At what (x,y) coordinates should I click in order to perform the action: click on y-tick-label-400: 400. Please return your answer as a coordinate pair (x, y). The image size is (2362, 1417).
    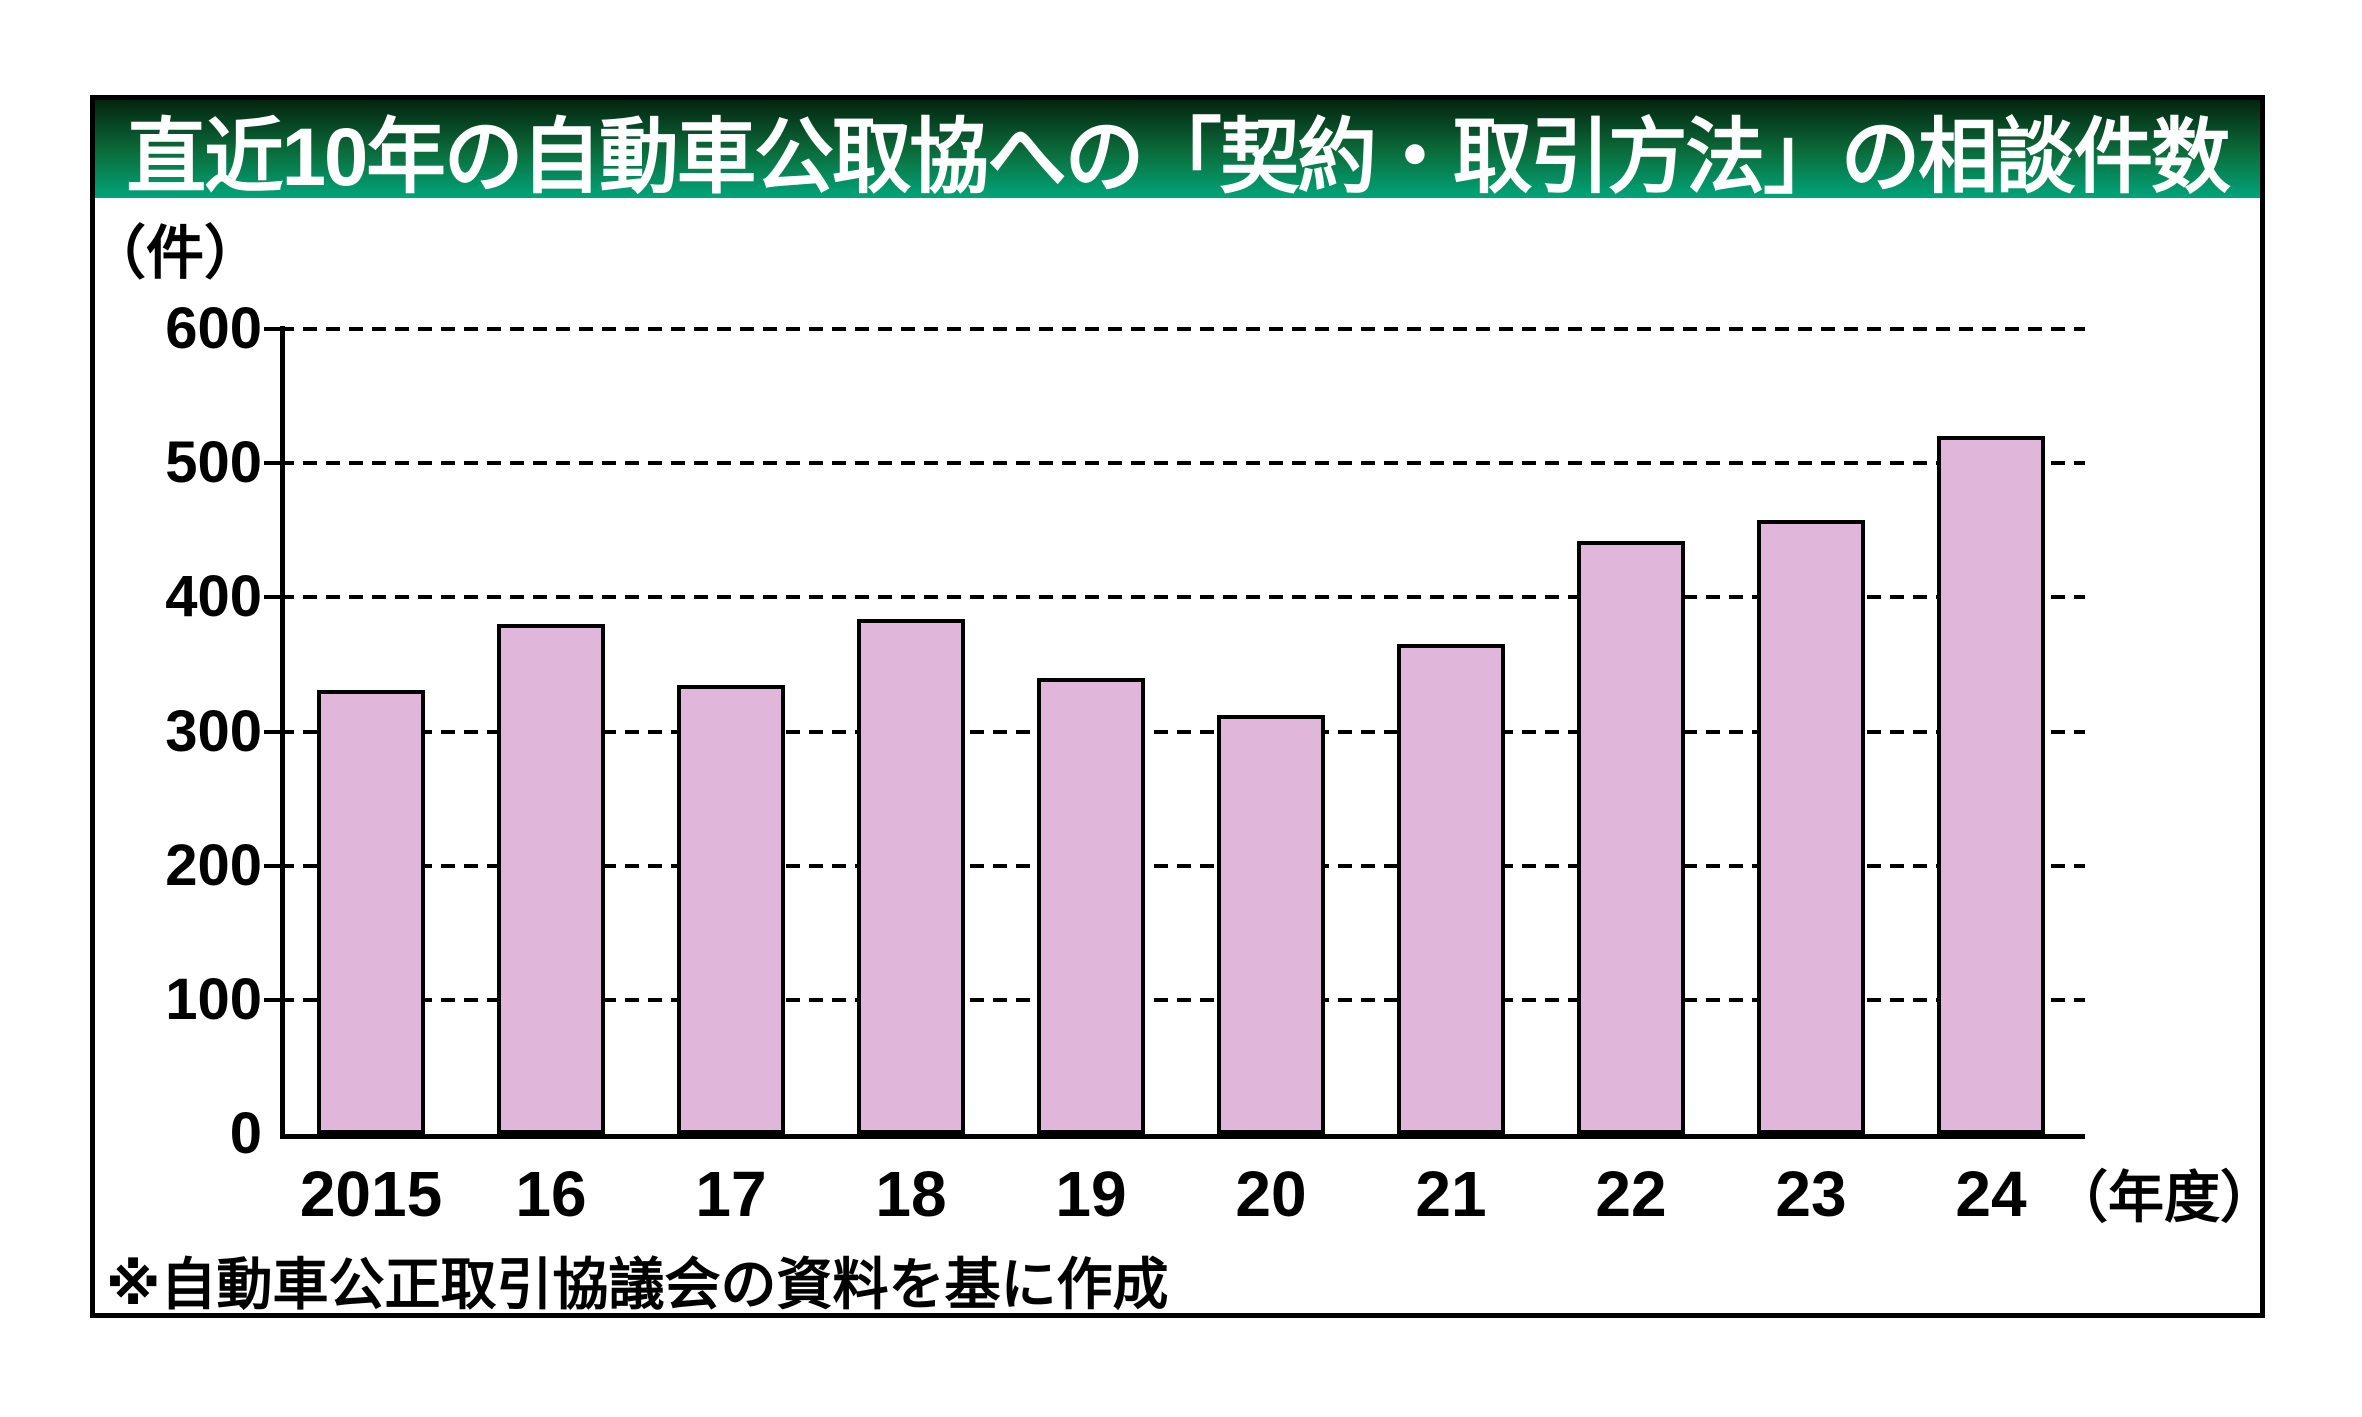
    Looking at the image, I should click on (213, 597).